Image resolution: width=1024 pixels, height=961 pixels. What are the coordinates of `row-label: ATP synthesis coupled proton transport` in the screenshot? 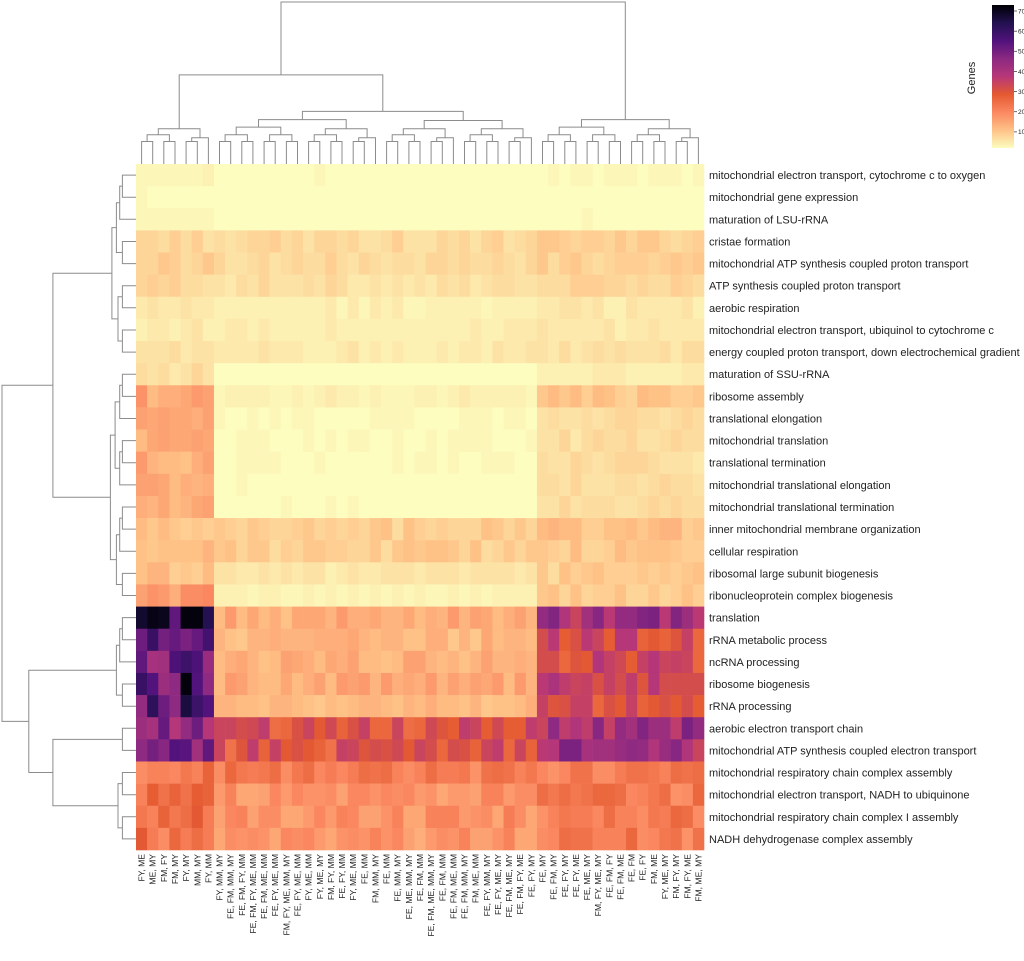 It's located at (805, 287).